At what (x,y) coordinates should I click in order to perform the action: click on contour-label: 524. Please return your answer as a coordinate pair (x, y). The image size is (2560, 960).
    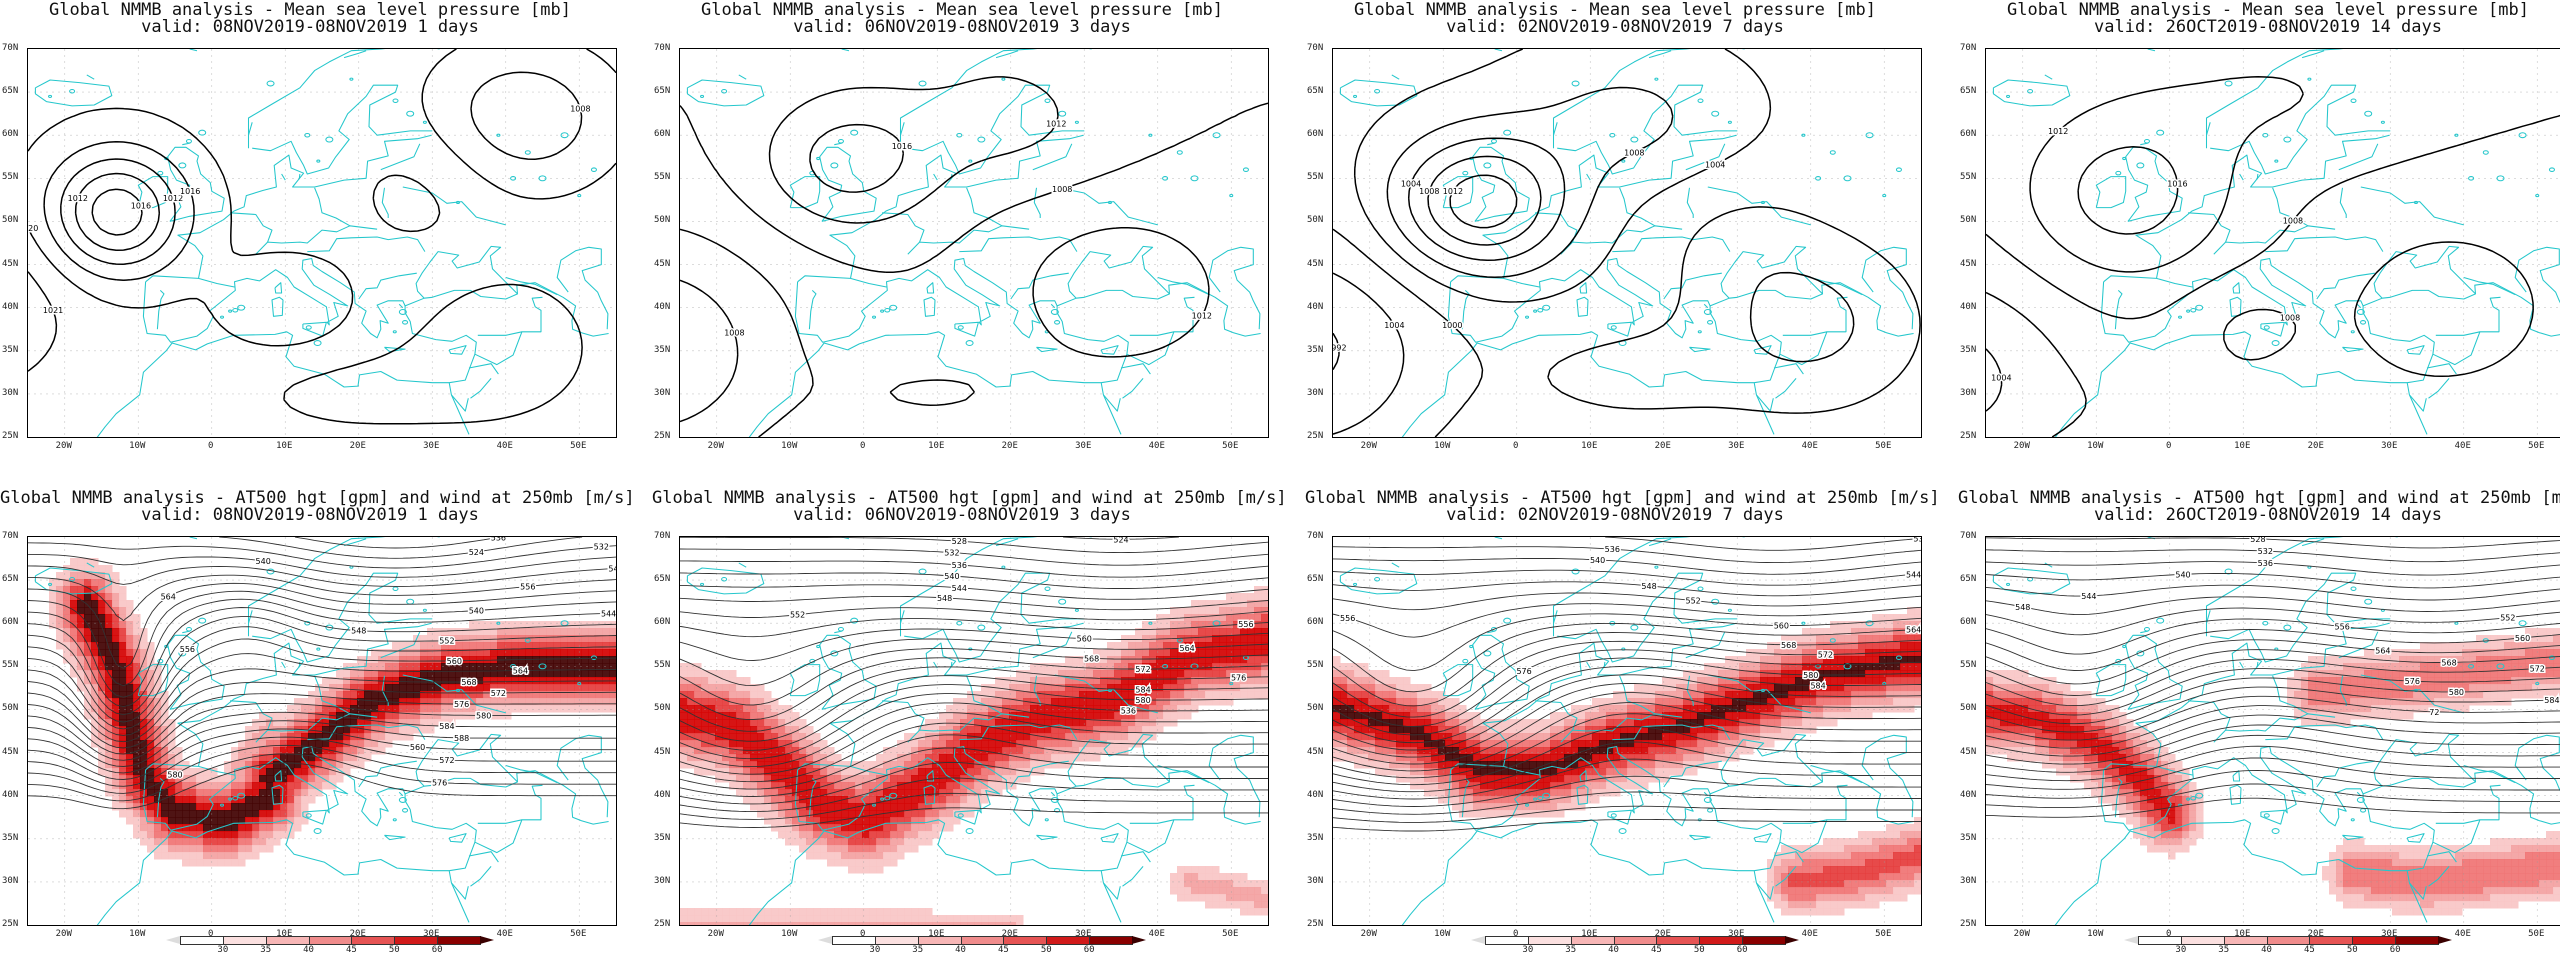
    Looking at the image, I should click on (1120, 540).